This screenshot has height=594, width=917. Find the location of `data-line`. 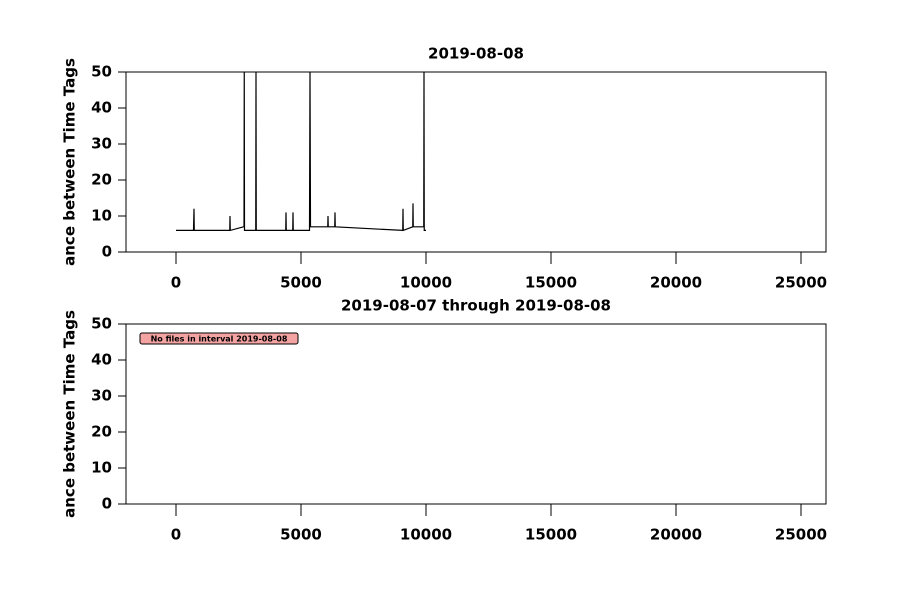

data-line is located at coordinates (301, 151).